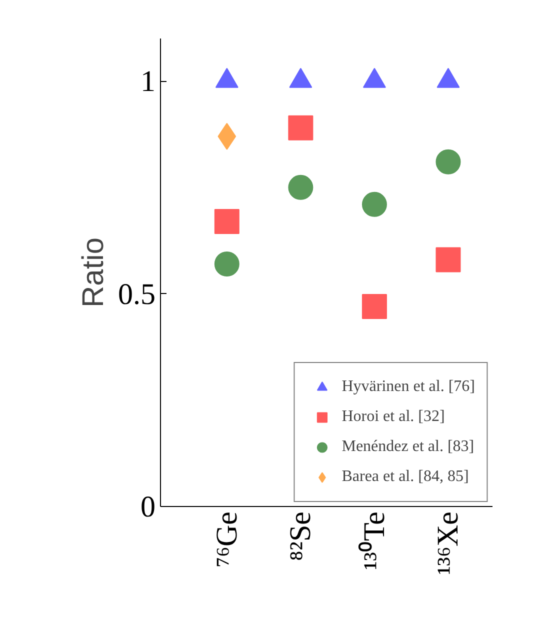  I want to click on legend-label: Menéndez et al. [83], so click(408, 447).